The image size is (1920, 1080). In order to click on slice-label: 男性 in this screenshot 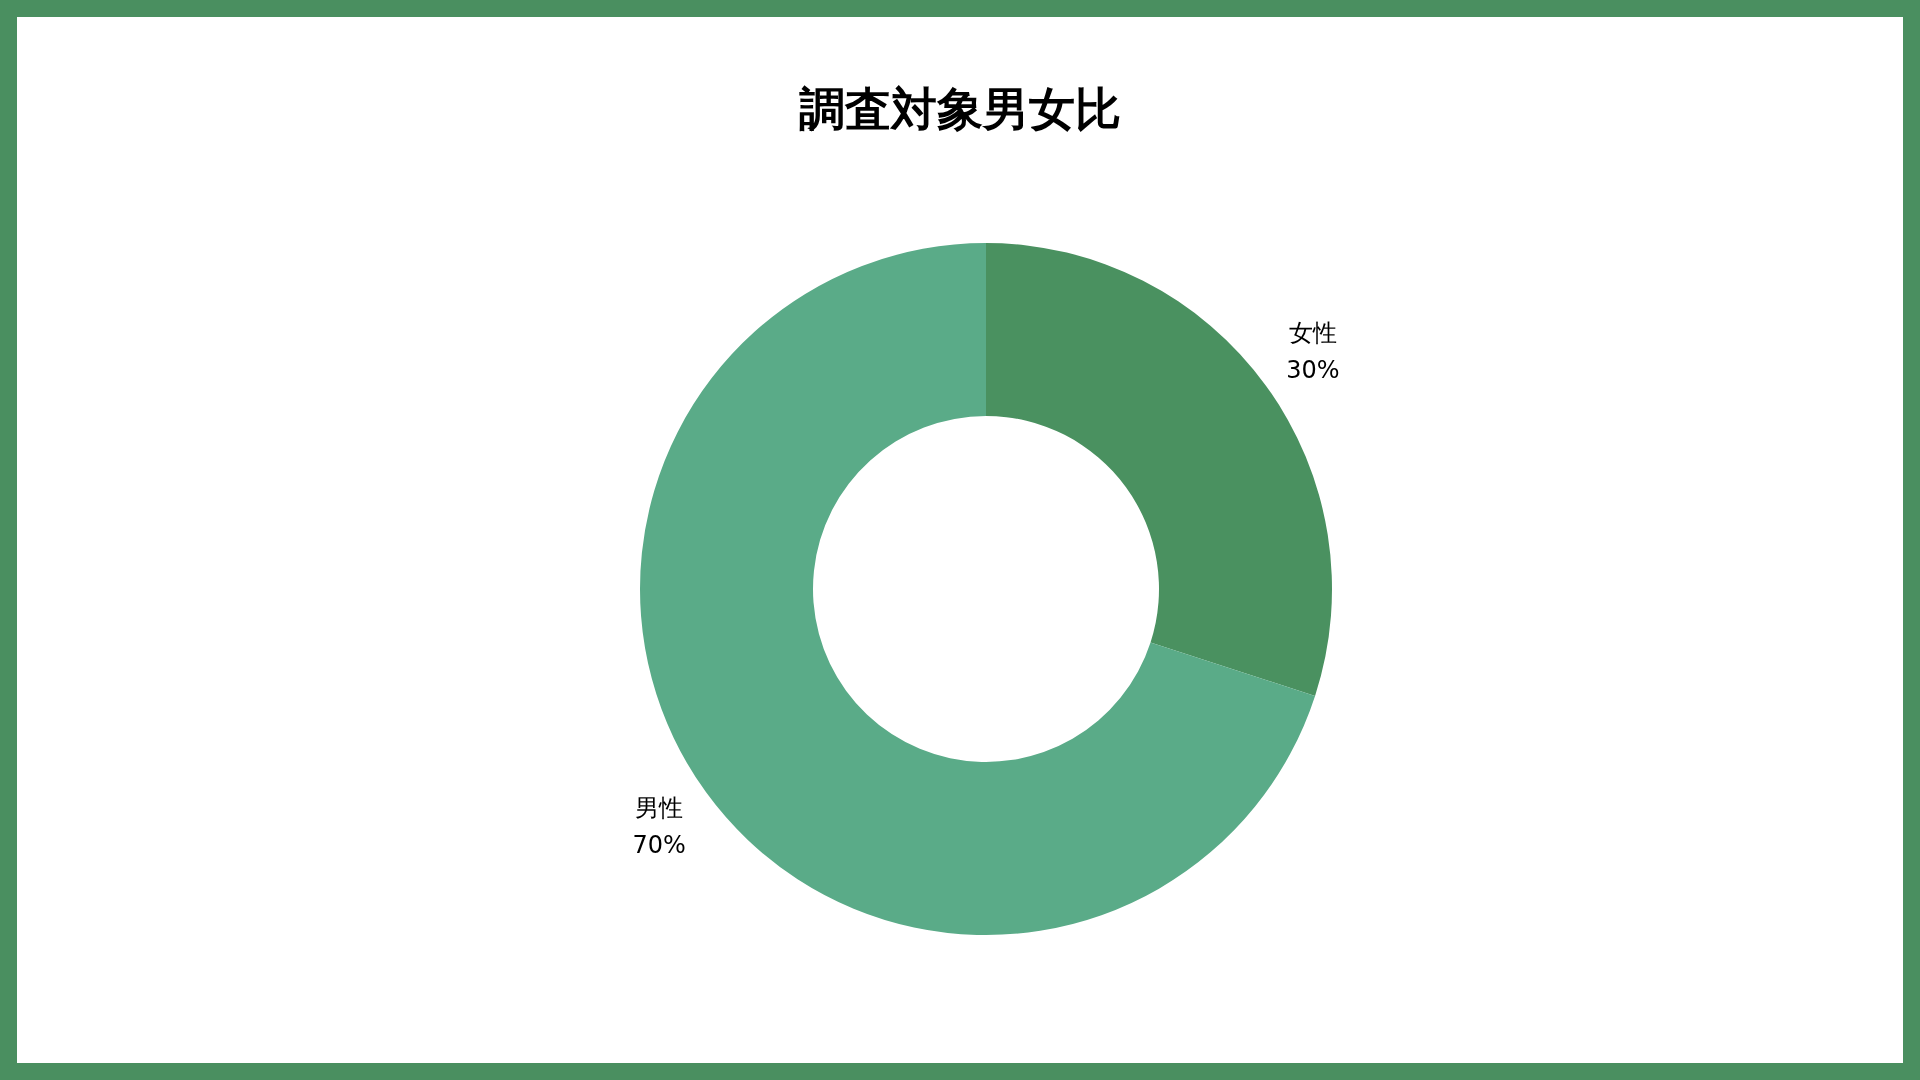, I will do `click(659, 807)`.